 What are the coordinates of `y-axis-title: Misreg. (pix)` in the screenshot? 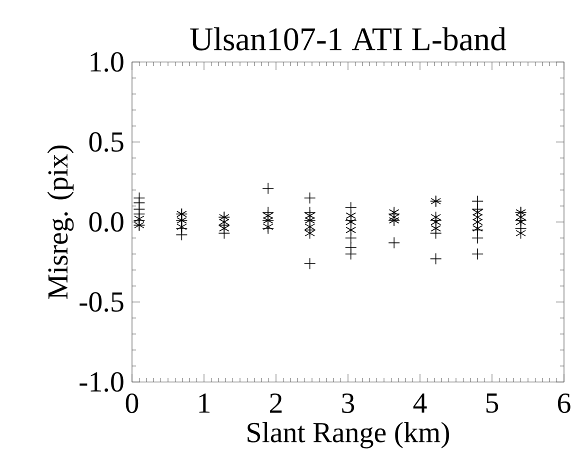 It's located at (60, 222).